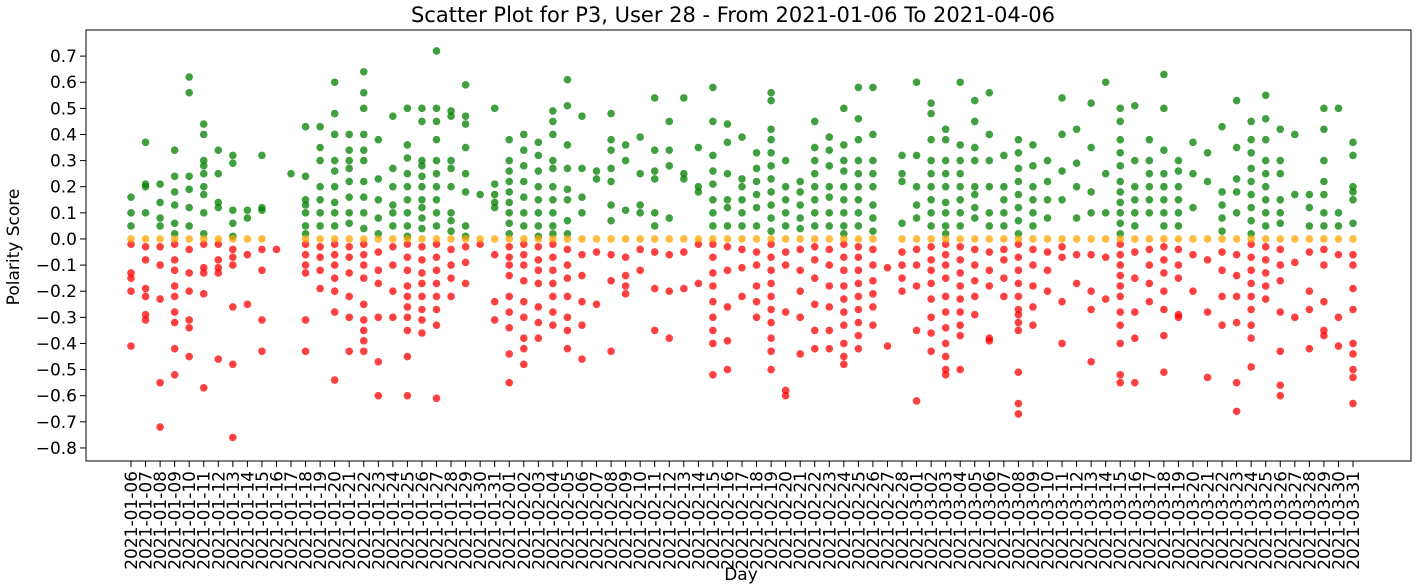  Describe the element at coordinates (56, 449) in the screenshot. I see `y-tick-label: −0.8` at that location.